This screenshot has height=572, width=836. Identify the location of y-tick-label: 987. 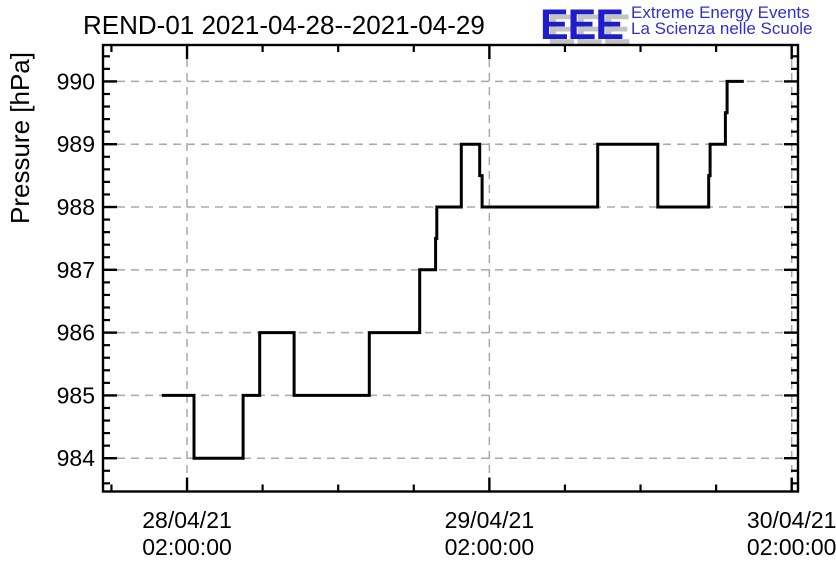
(76, 270).